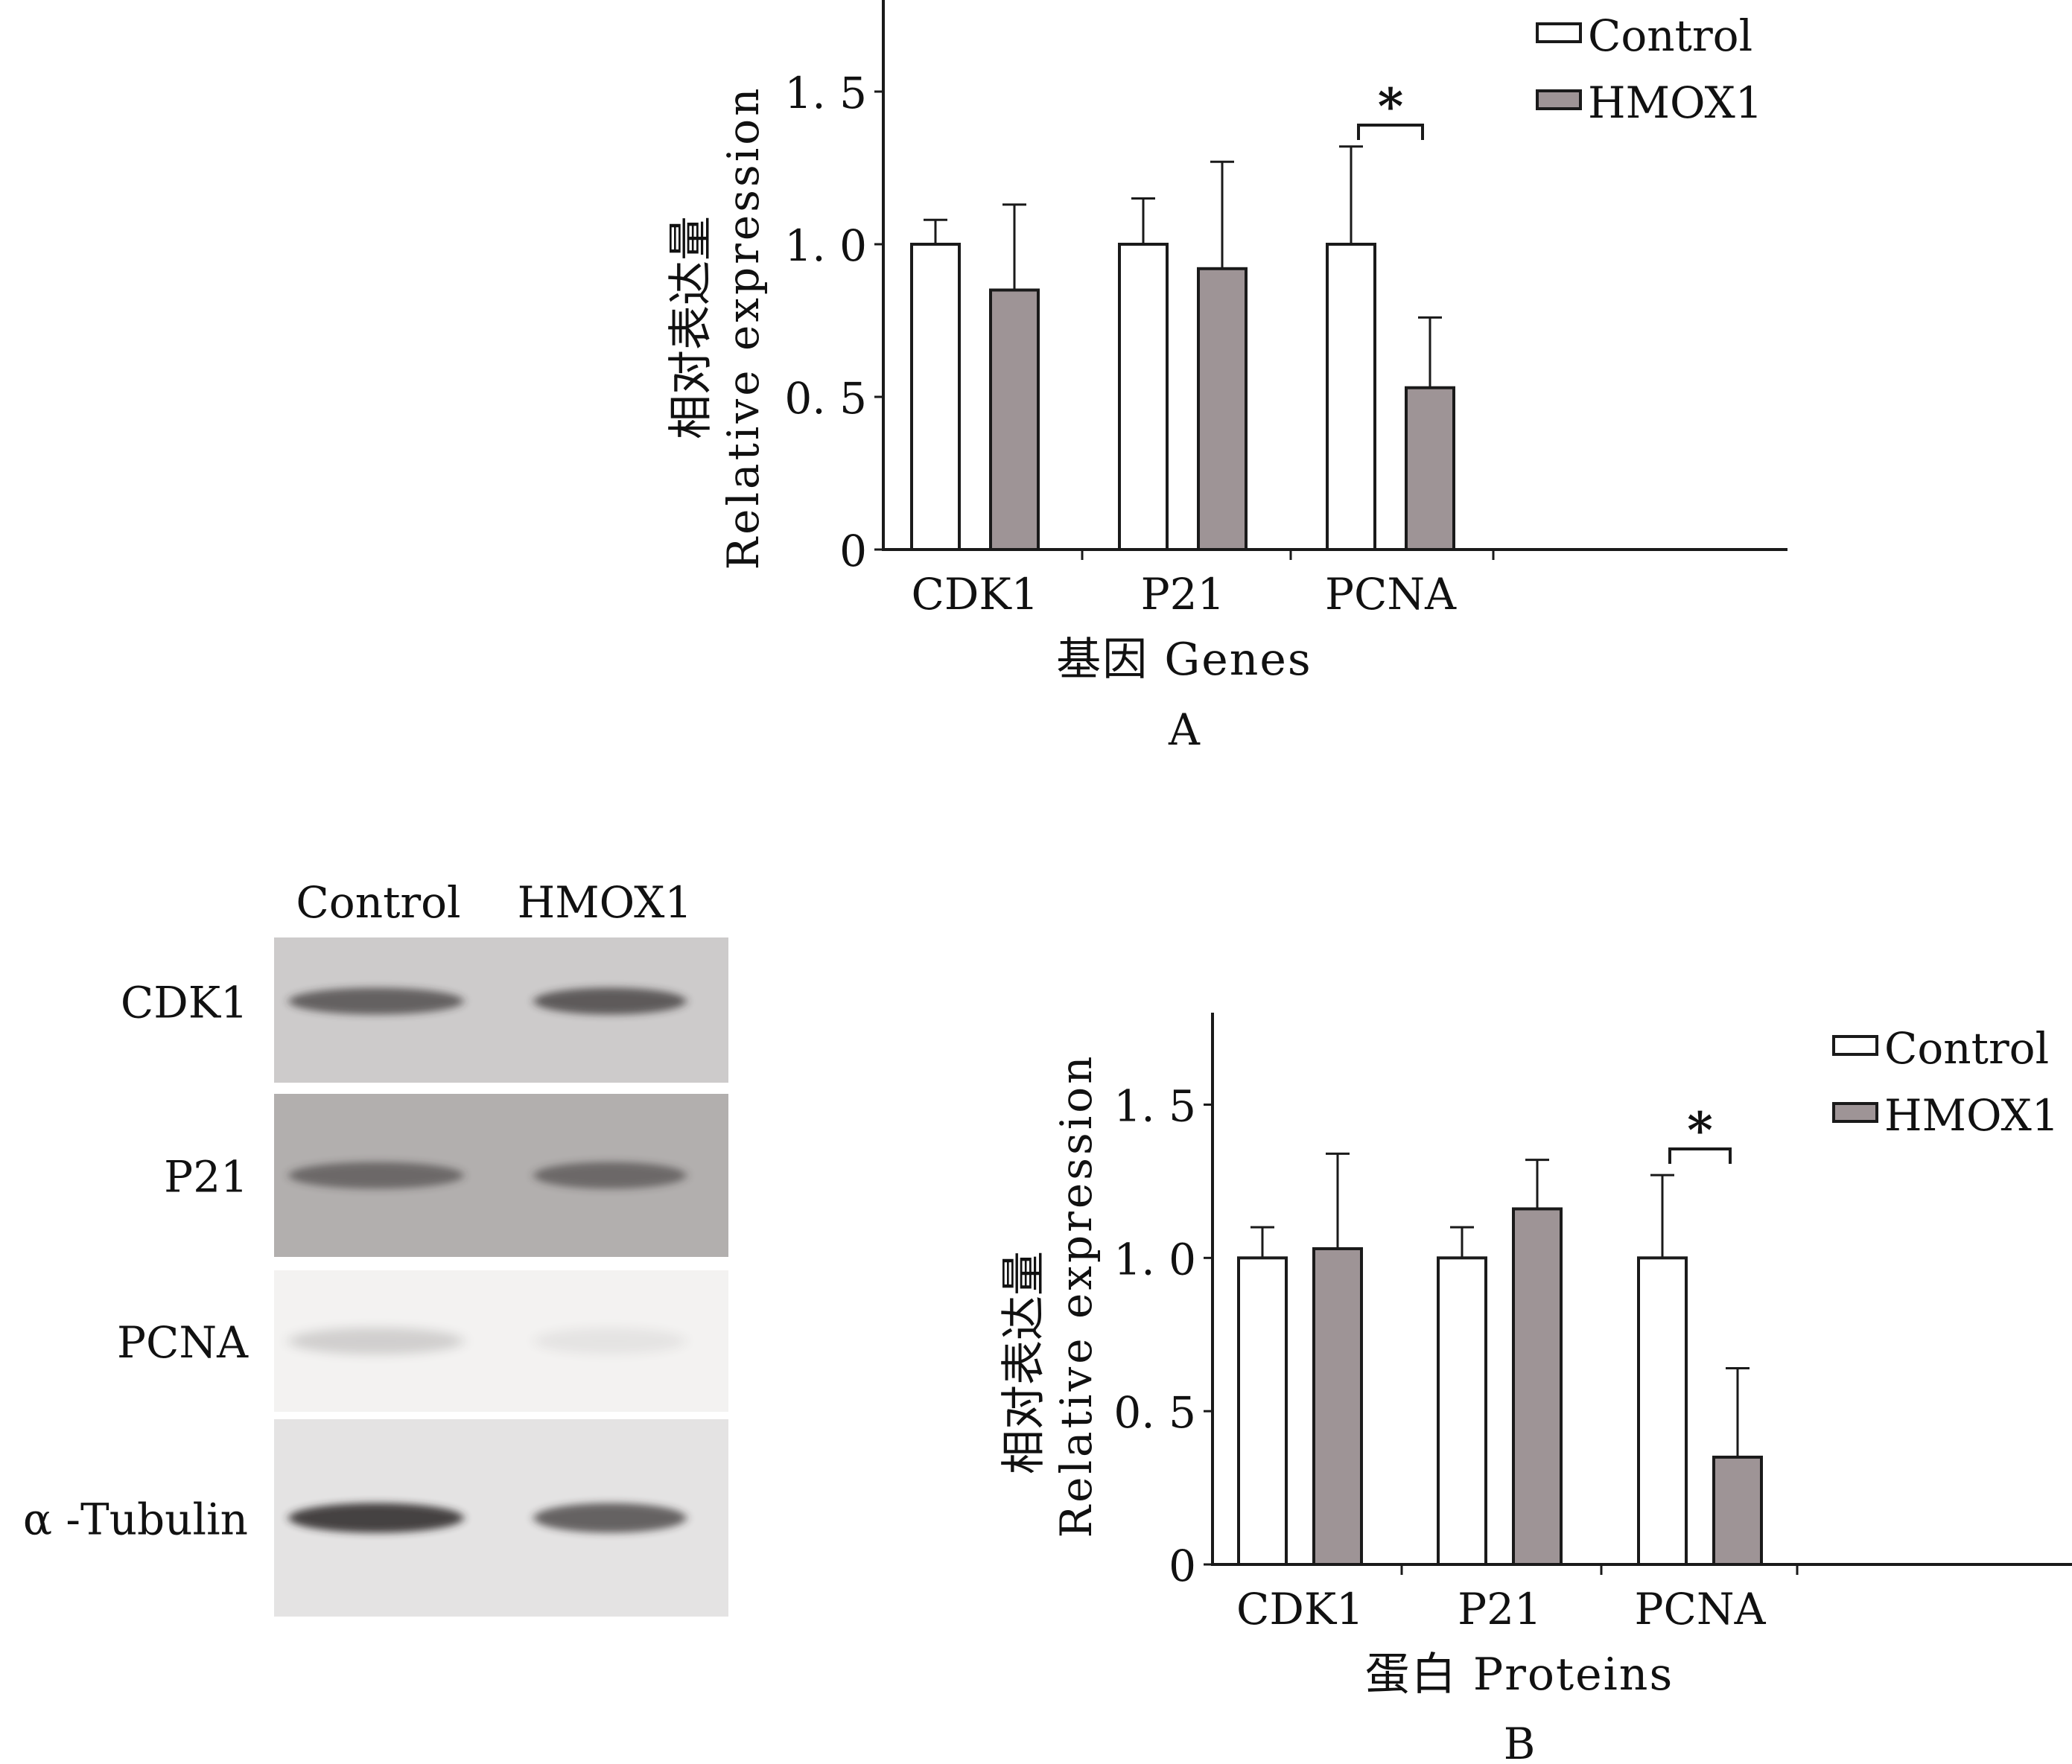  Describe the element at coordinates (185, 1003) in the screenshot. I see `blot-row-label: CDK1` at that location.